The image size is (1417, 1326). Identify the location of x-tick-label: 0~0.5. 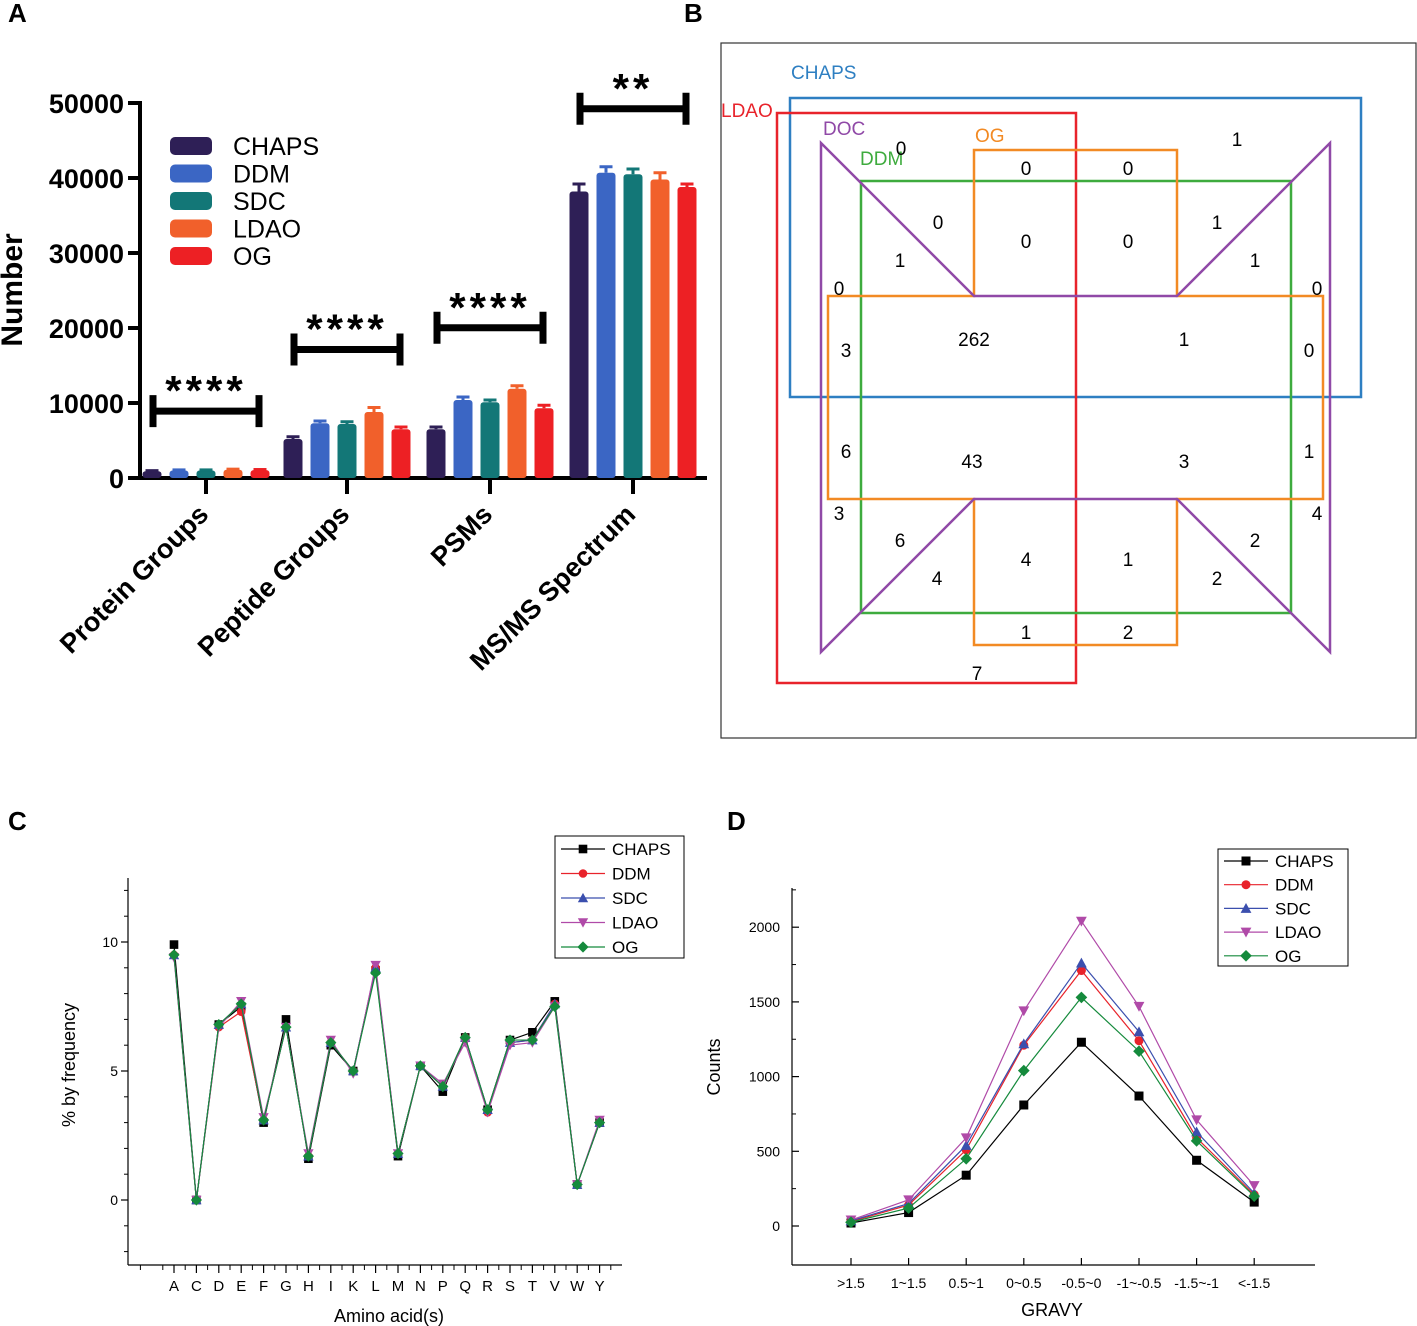
(1024, 1283).